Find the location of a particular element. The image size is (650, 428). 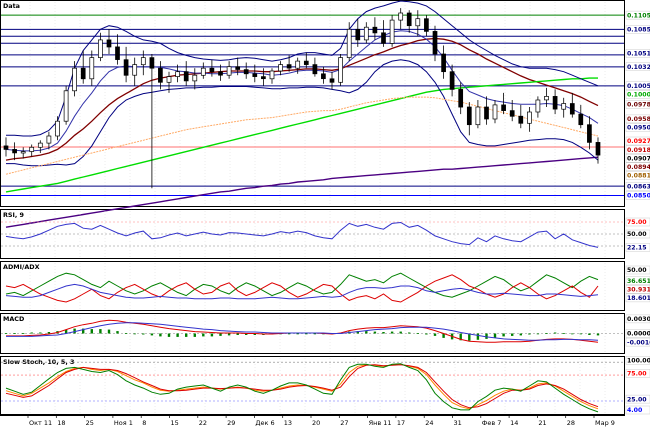

macd-panel-title: MACD is located at coordinates (13, 319).